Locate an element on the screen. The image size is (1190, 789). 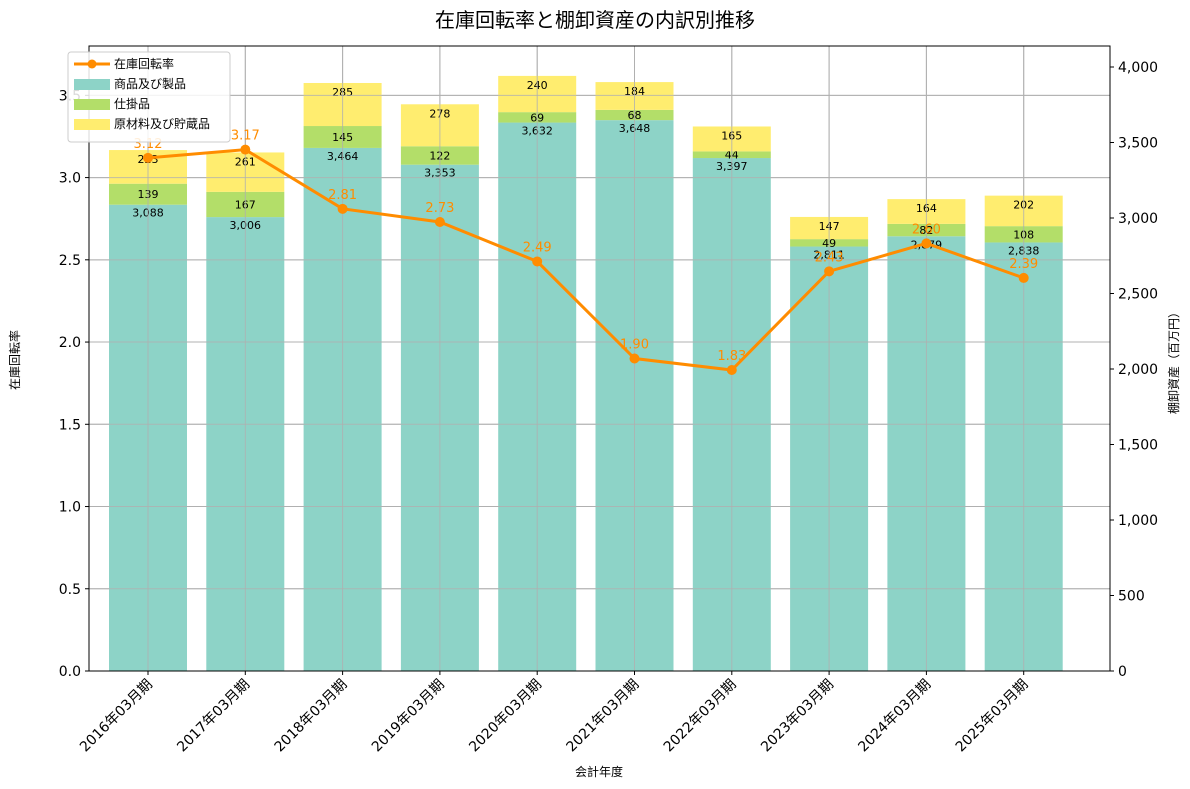
x-tick-label: 2017年03月期 is located at coordinates (213, 716).